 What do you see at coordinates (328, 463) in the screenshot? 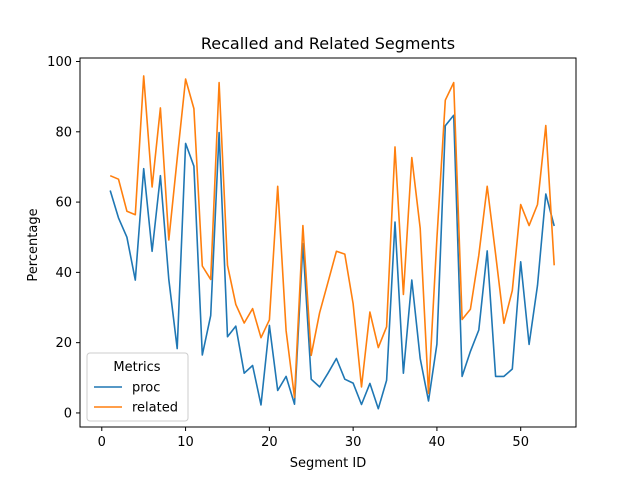
I see `x-axis-label: Segment ID` at bounding box center [328, 463].